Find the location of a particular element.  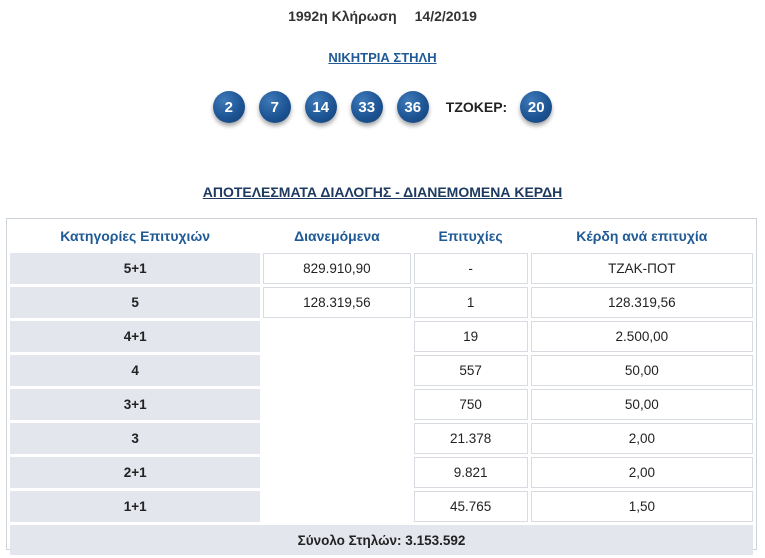

winning-column-link-wrap: ΝΙΚΗΤΡΙΑ ΣΤΗΛΗ is located at coordinates (382, 58).